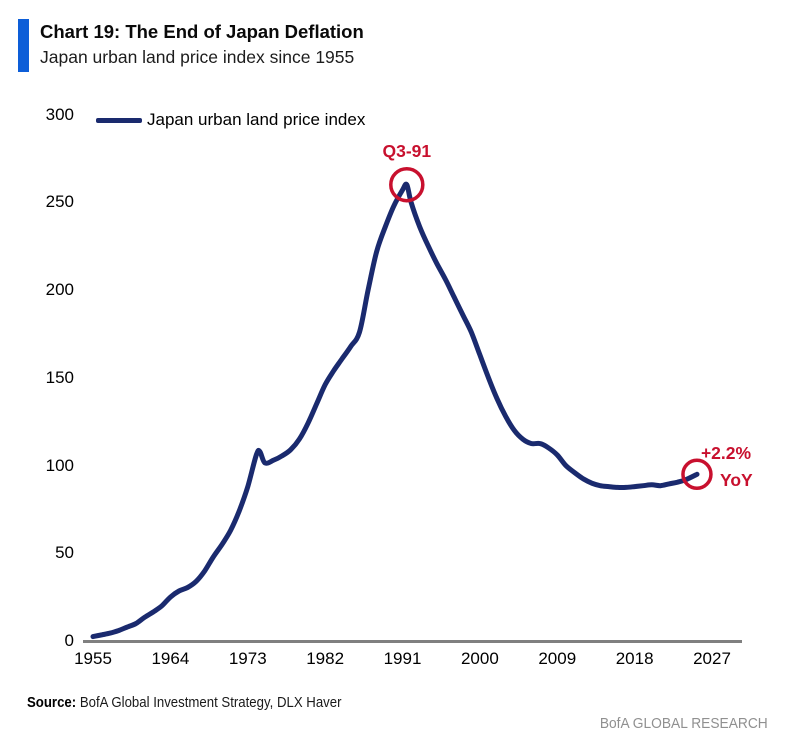 The image size is (798, 750). Describe the element at coordinates (247, 658) in the screenshot. I see `x-axis-tick-label: 1973` at that location.